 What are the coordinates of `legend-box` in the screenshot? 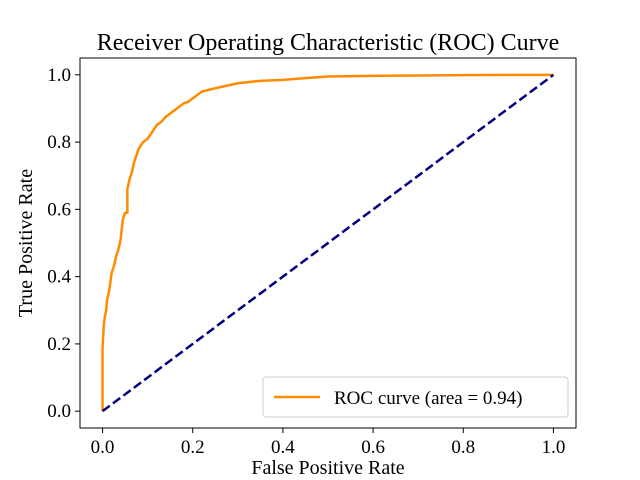 It's located at (415, 397).